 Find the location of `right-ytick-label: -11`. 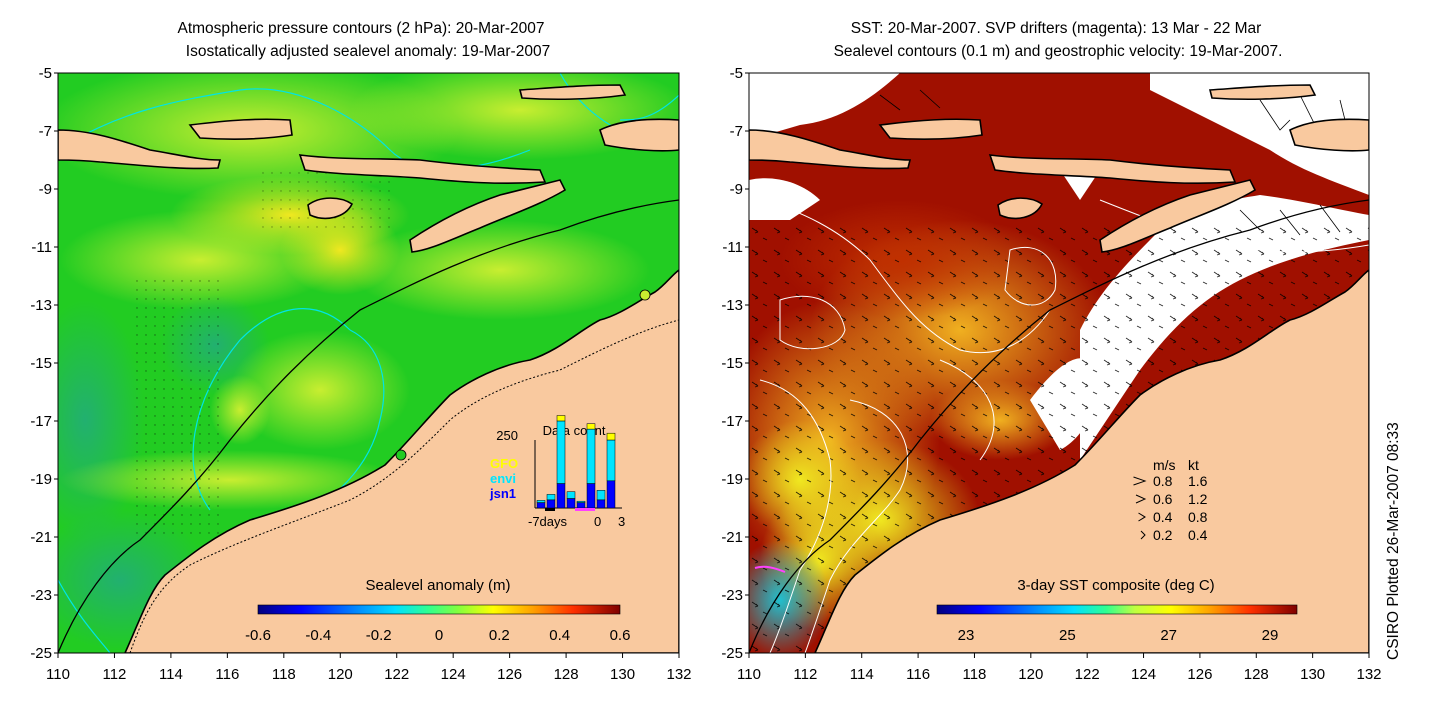

right-ytick-label: -11 is located at coordinates (732, 247).